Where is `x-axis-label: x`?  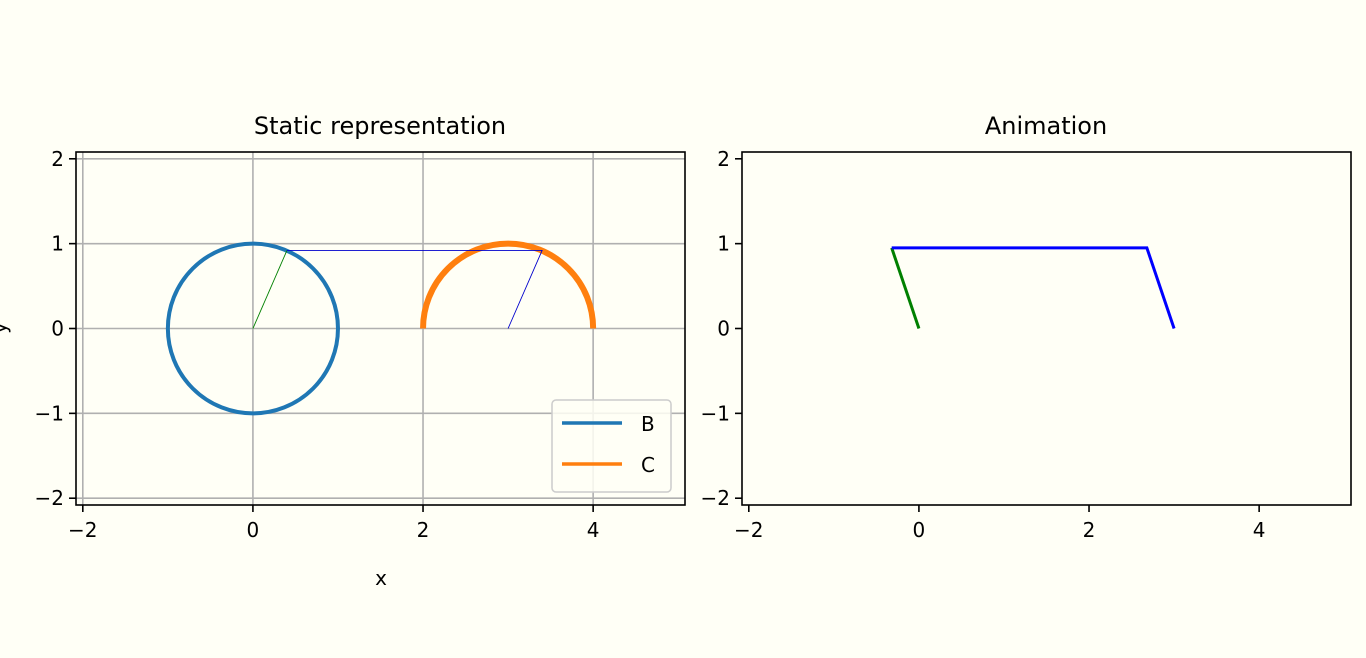 x-axis-label: x is located at coordinates (381, 578).